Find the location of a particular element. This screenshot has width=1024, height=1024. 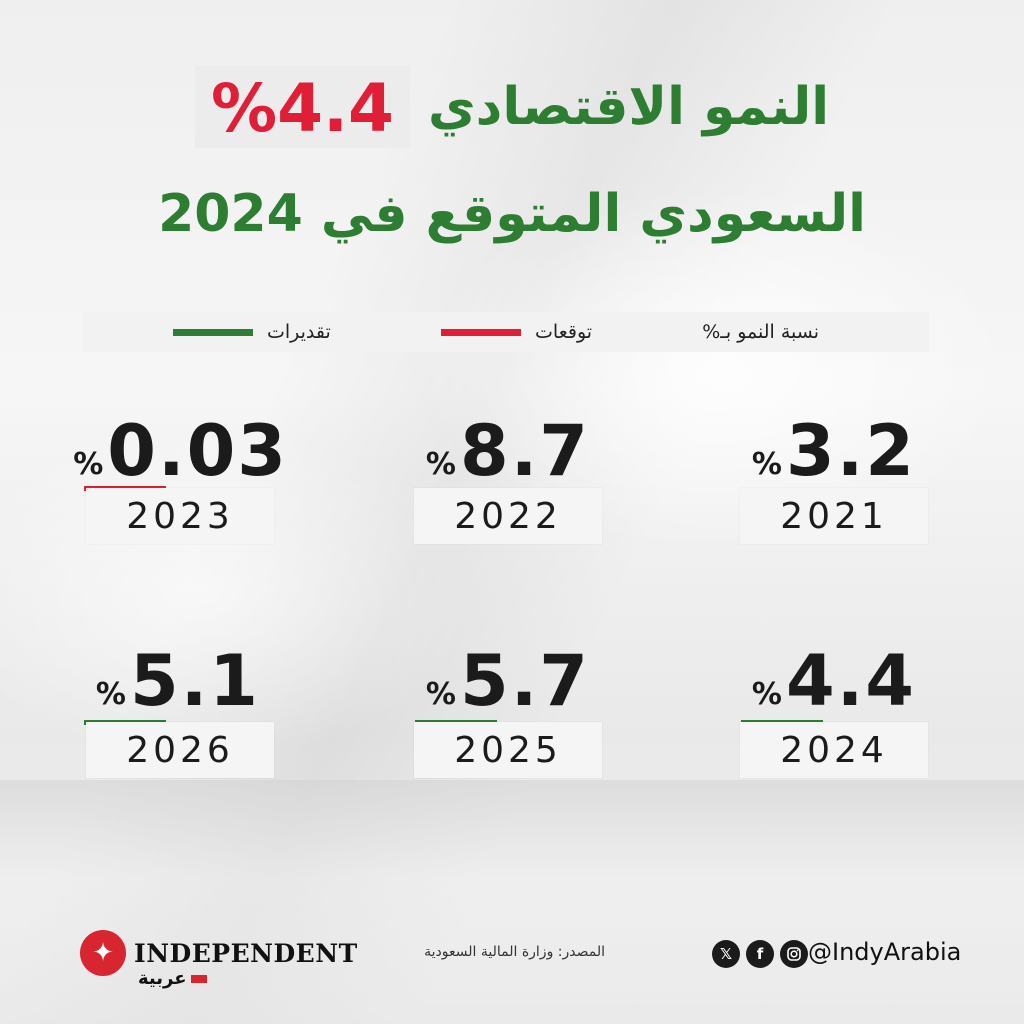

value-number: 5.7 is located at coordinates (524, 681).